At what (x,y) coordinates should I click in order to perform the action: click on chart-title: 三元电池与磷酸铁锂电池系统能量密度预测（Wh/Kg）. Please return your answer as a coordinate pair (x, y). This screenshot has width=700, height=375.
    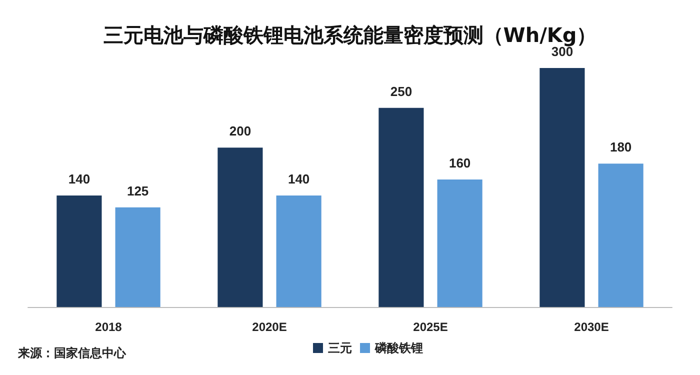
    Looking at the image, I should click on (350, 35).